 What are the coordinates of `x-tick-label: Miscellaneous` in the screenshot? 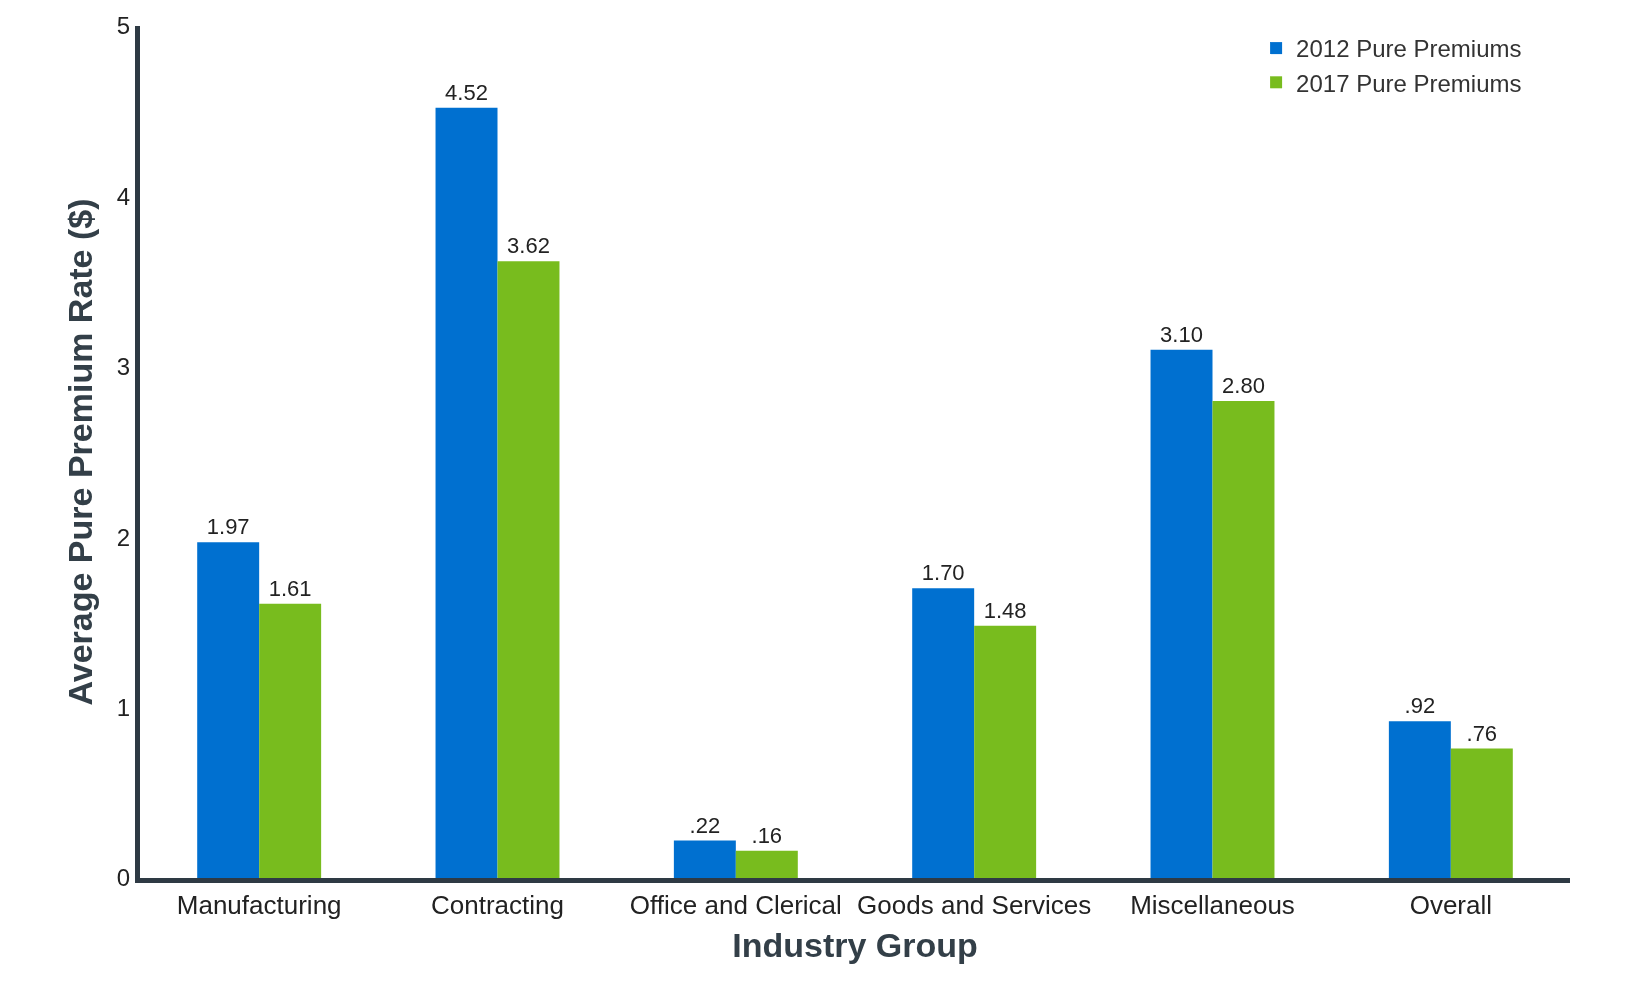 It's located at (1212, 905).